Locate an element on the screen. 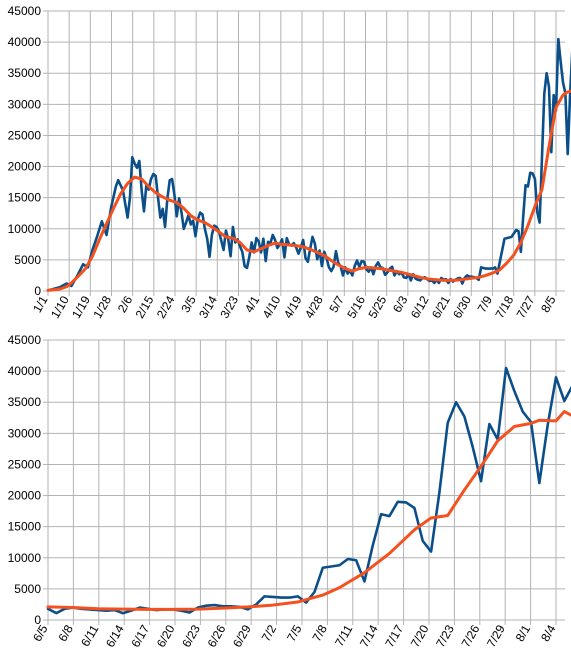 The width and height of the screenshot is (571, 657). x-tick-label: 4/28 is located at coordinates (314, 307).